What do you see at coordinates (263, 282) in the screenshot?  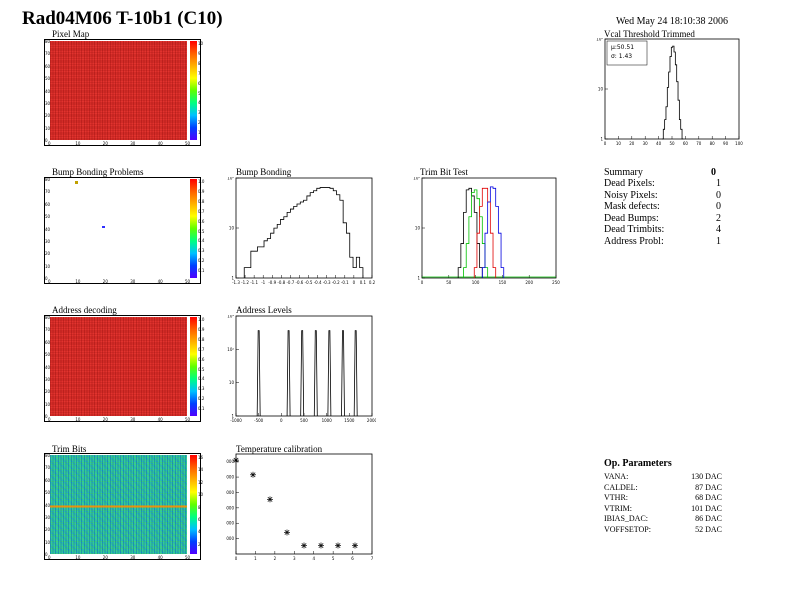 I see `x-tick-label: -1` at bounding box center [263, 282].